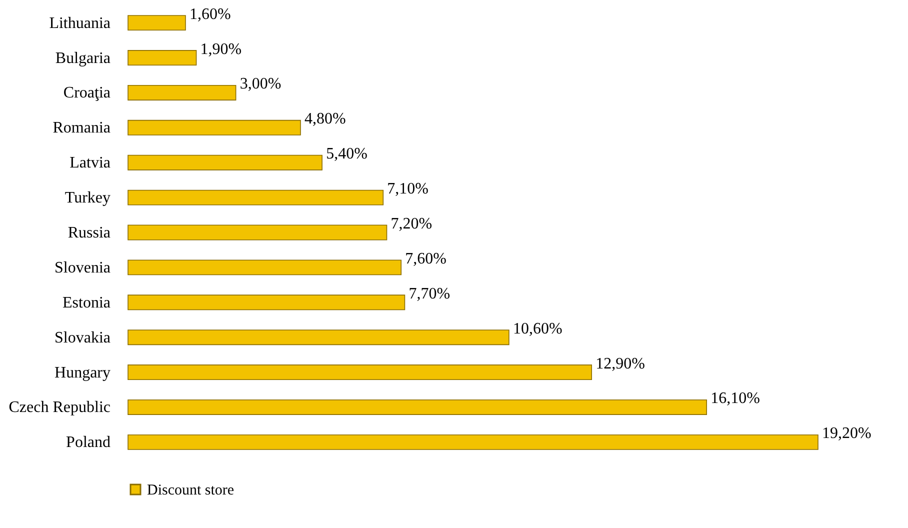 The image size is (908, 528). What do you see at coordinates (82, 58) in the screenshot?
I see `y-tick-label: Bulgaria` at bounding box center [82, 58].